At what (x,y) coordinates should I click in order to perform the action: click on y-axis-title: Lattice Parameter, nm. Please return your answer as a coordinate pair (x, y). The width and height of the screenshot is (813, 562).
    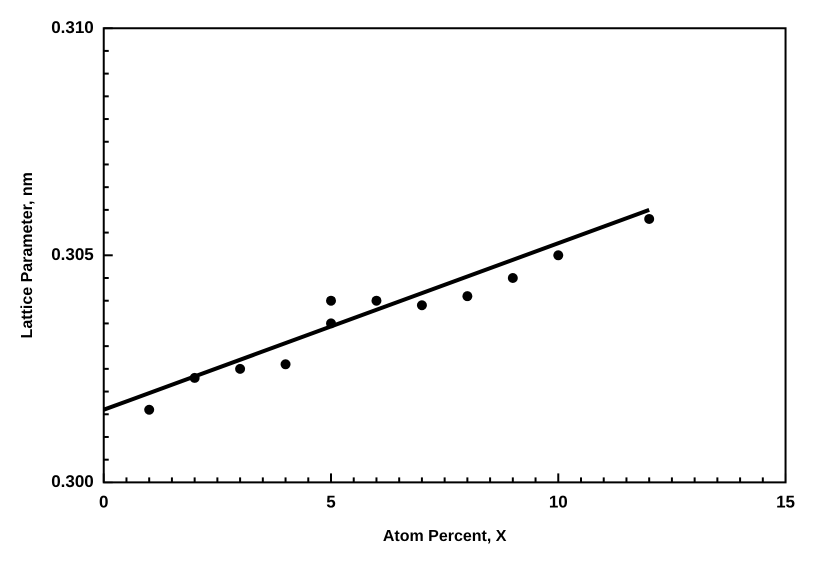
    Looking at the image, I should click on (27, 255).